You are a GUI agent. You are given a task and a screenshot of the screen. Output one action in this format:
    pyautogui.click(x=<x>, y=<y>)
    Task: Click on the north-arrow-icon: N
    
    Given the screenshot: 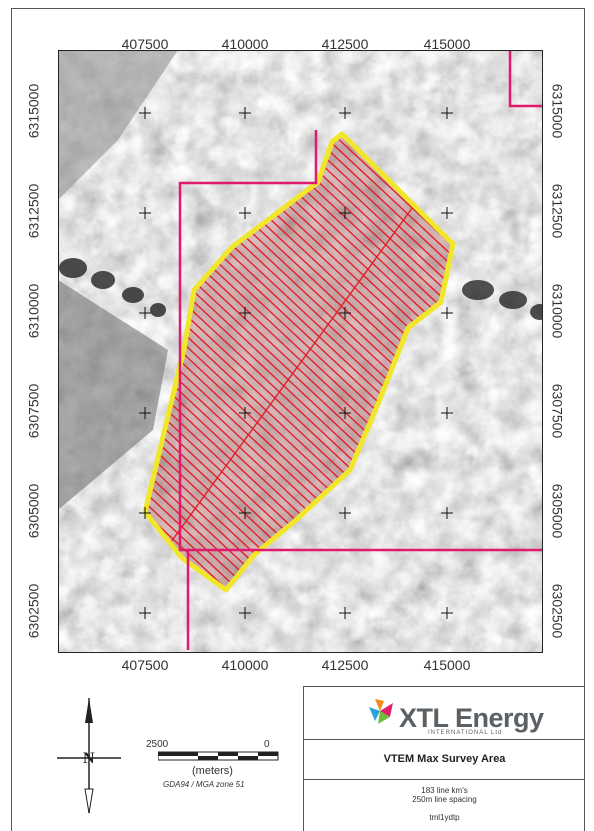 What is the action you would take?
    pyautogui.click(x=89, y=756)
    